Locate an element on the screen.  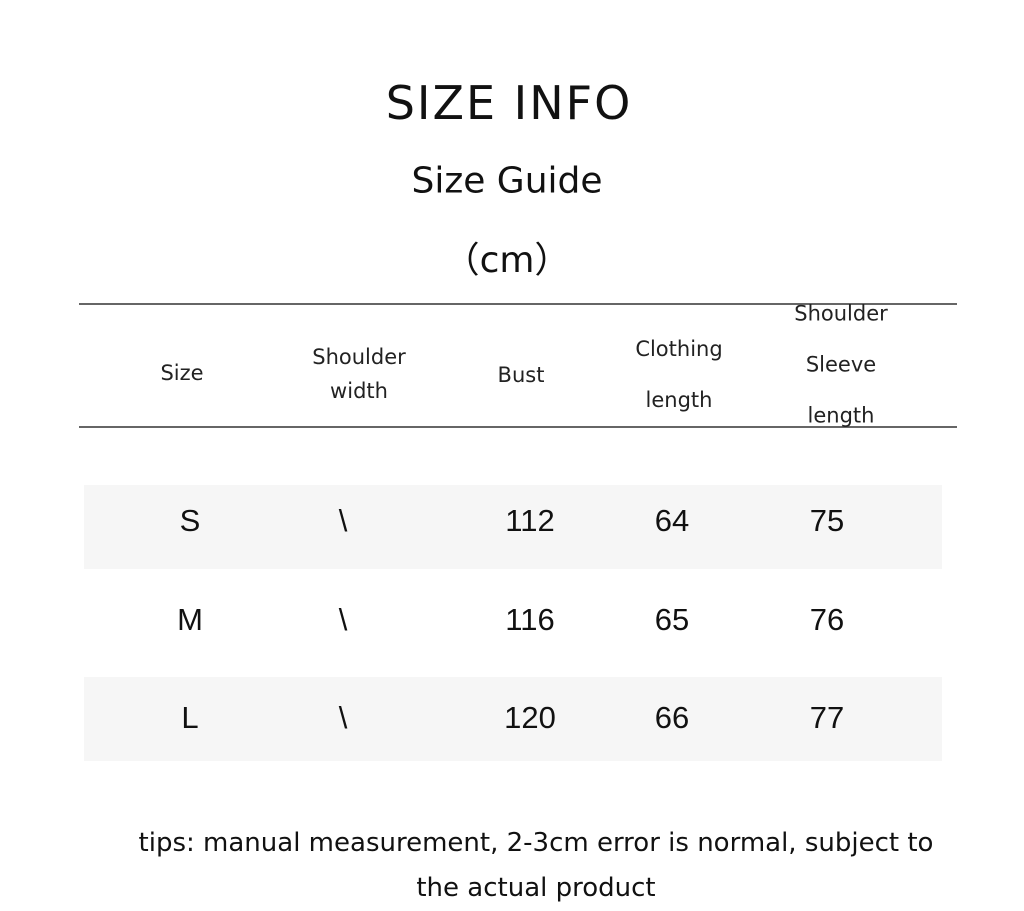
cell-bust: 112 is located at coordinates (530, 520).